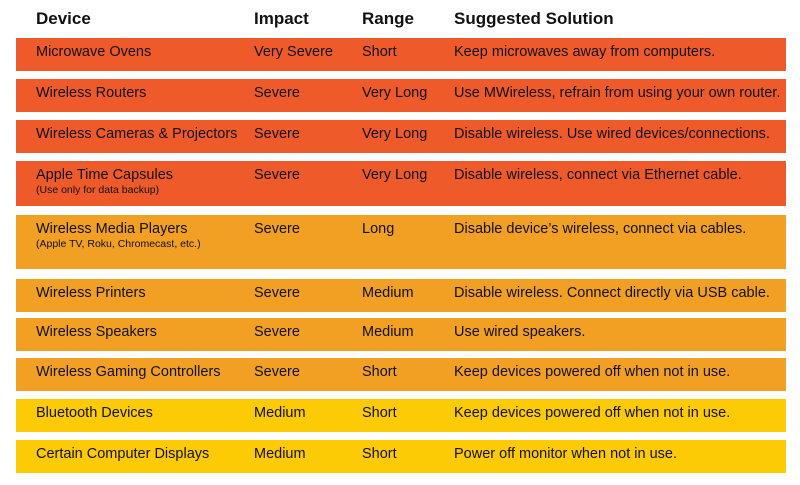  I want to click on cell-device: Wireless Speakers, so click(96, 332).